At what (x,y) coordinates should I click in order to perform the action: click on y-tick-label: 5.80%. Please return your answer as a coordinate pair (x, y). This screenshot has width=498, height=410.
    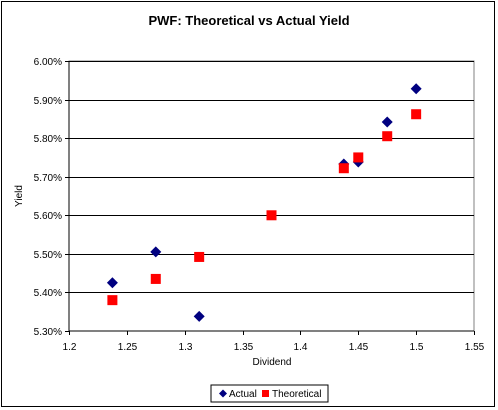
    Looking at the image, I should click on (48, 139).